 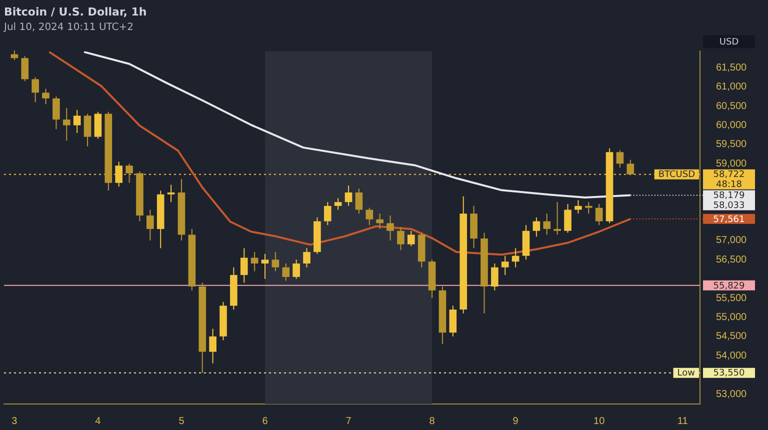 I want to click on annotation: BTCUSD, so click(x=677, y=175).